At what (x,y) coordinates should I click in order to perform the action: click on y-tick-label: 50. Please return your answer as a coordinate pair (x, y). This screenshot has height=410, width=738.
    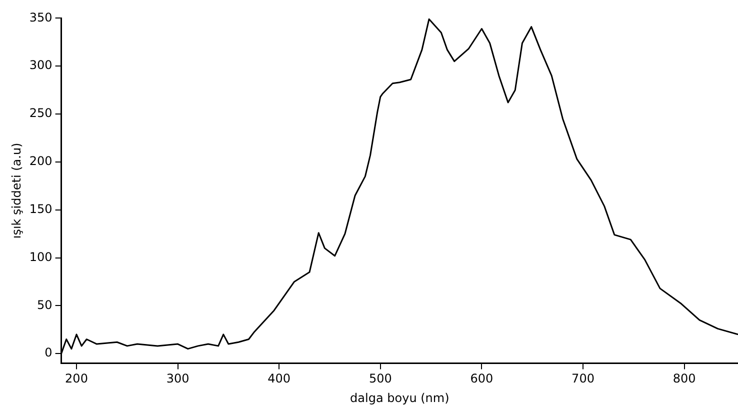
    Looking at the image, I should click on (44, 305).